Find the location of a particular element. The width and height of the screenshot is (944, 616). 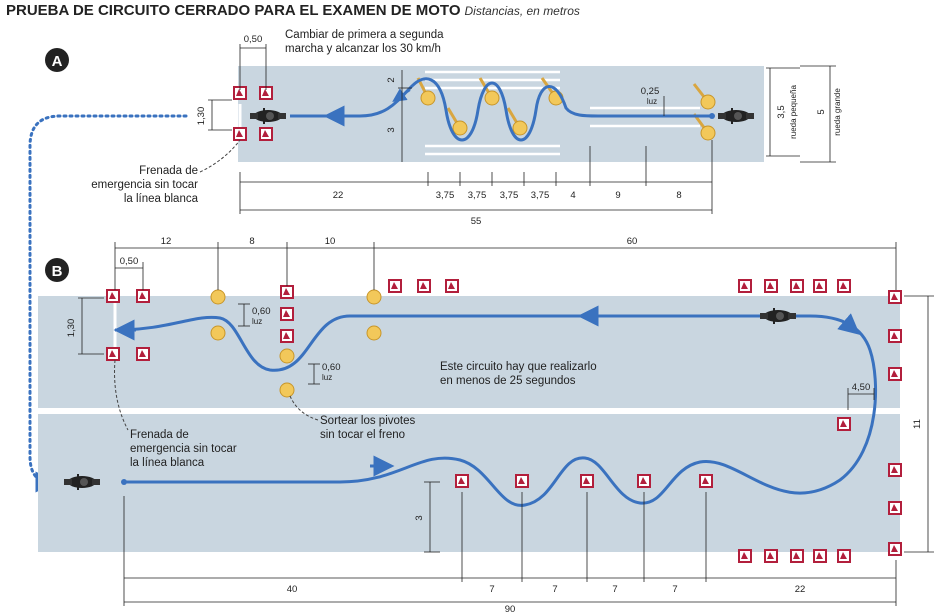

note-brake-b-3: la línea blanca is located at coordinates (167, 463).